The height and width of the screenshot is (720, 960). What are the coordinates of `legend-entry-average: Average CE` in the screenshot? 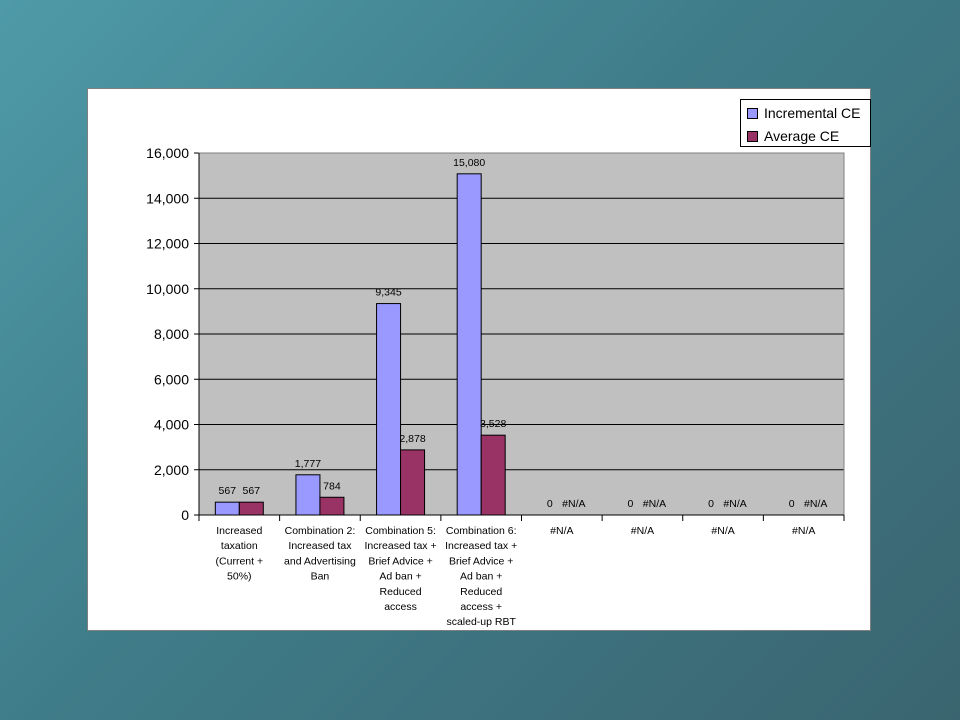 It's located at (790, 136).